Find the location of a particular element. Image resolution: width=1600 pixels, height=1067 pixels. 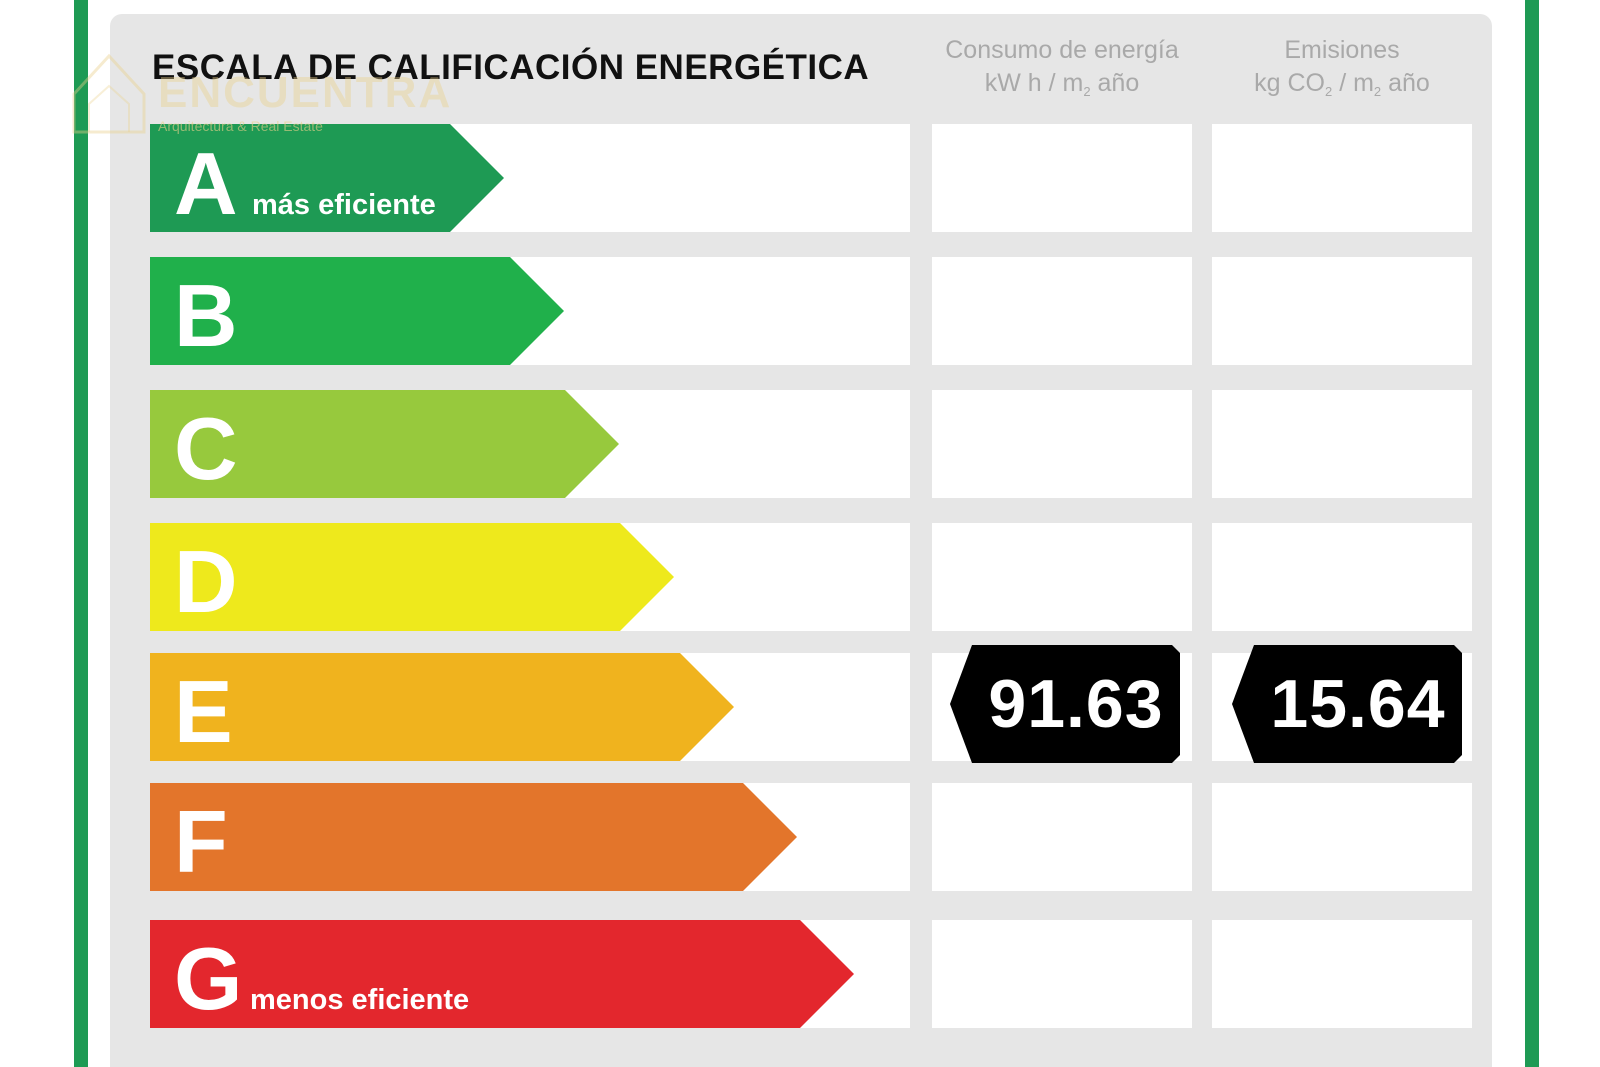

energy-header-line2: kW h / m2 año is located at coordinates (1062, 84).